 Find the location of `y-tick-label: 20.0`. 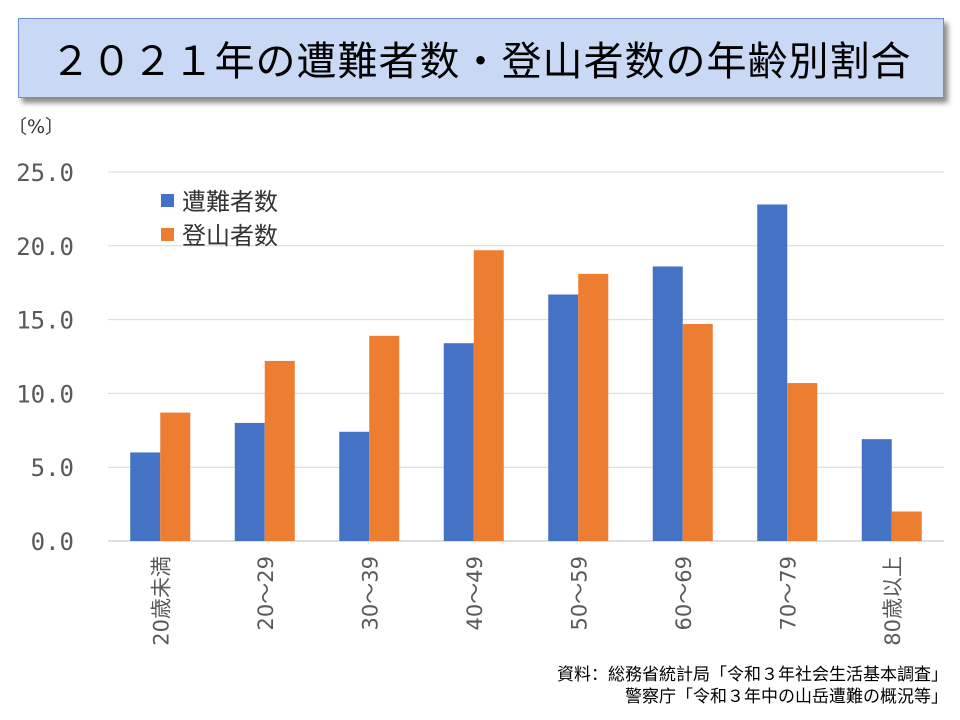

y-tick-label: 20.0 is located at coordinates (45, 247).